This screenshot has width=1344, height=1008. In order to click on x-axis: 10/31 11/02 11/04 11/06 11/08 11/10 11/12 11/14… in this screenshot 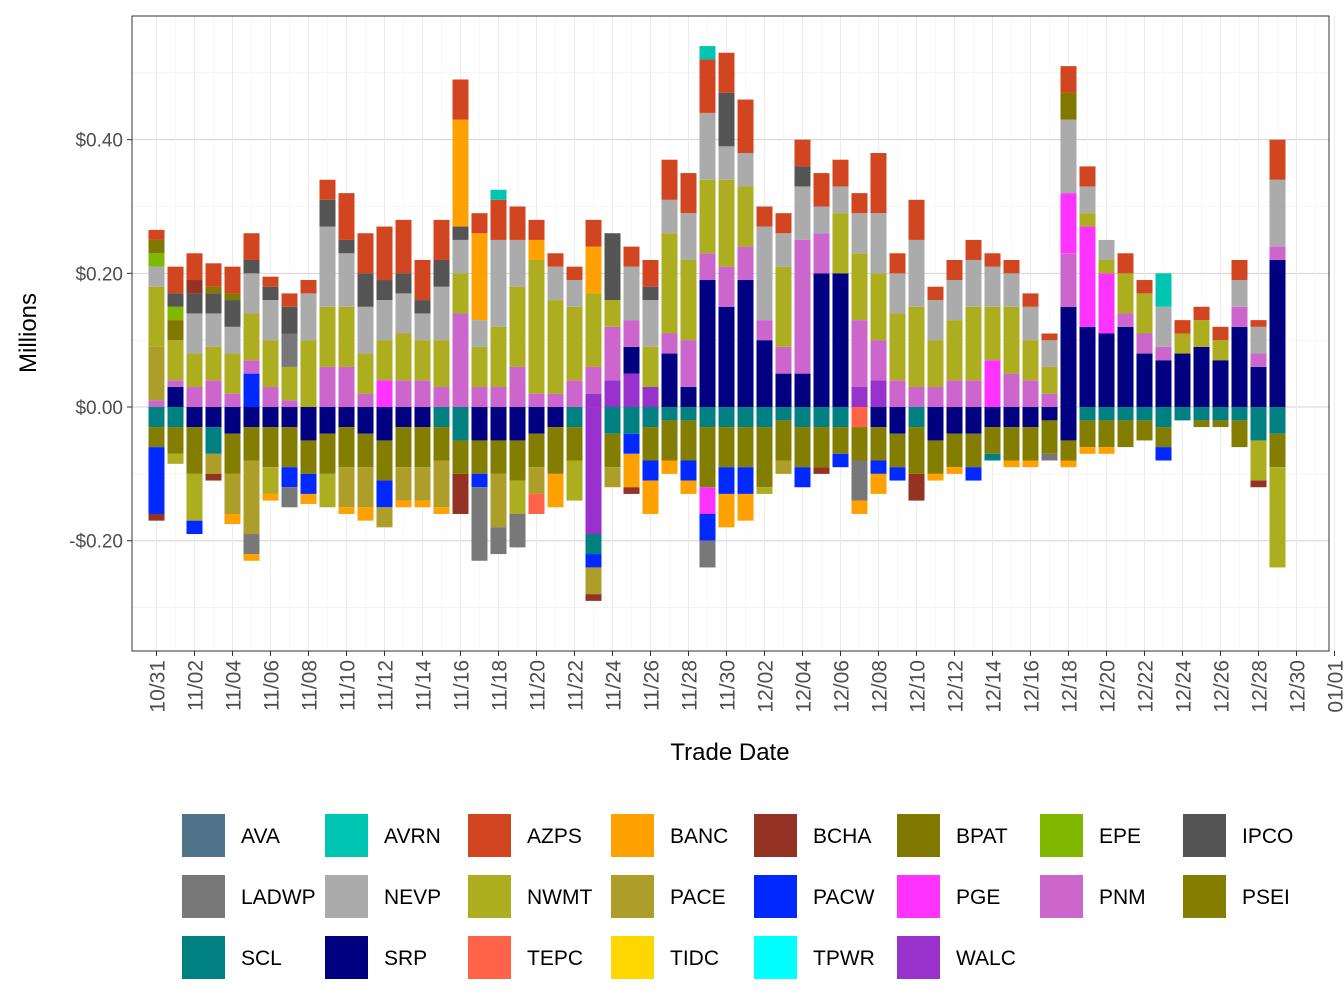, I will do `click(745, 682)`.